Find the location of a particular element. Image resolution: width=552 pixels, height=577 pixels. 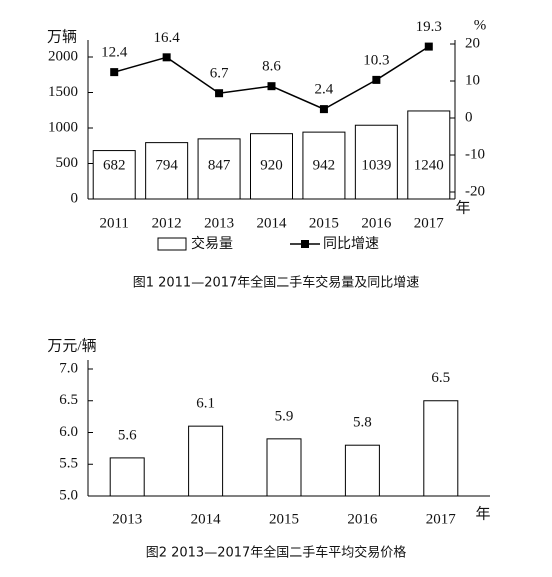

data-label: 1240 is located at coordinates (429, 165).